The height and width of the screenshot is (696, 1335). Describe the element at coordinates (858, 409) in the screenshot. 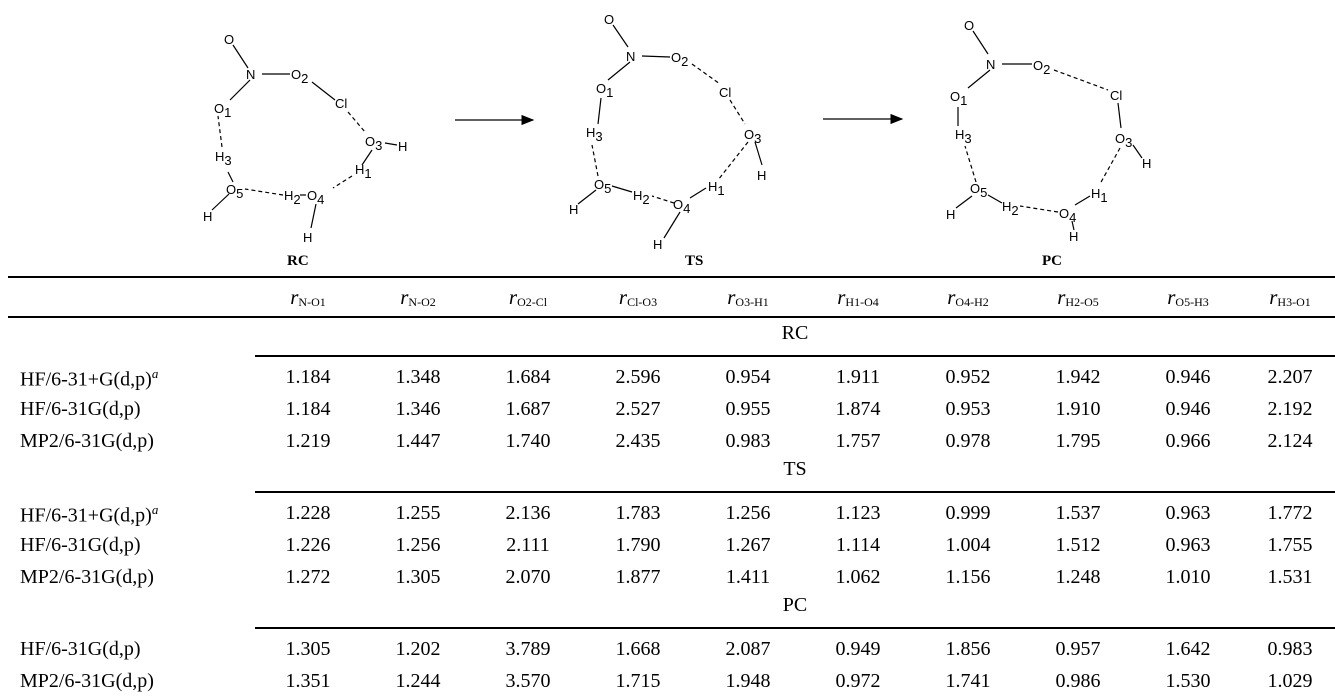

I see `value-cell: 1.874` at that location.